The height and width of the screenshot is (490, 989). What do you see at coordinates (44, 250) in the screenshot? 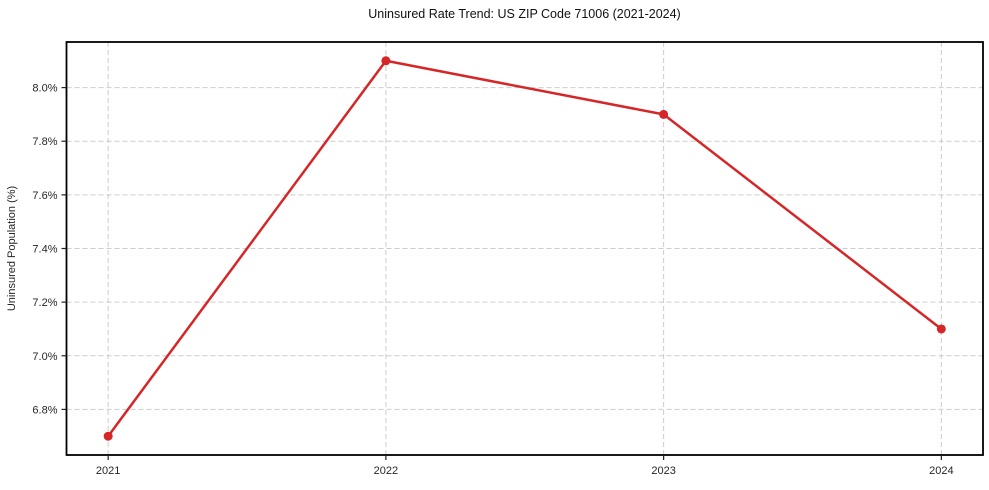
I see `y-tick-label: 7.4%` at bounding box center [44, 250].